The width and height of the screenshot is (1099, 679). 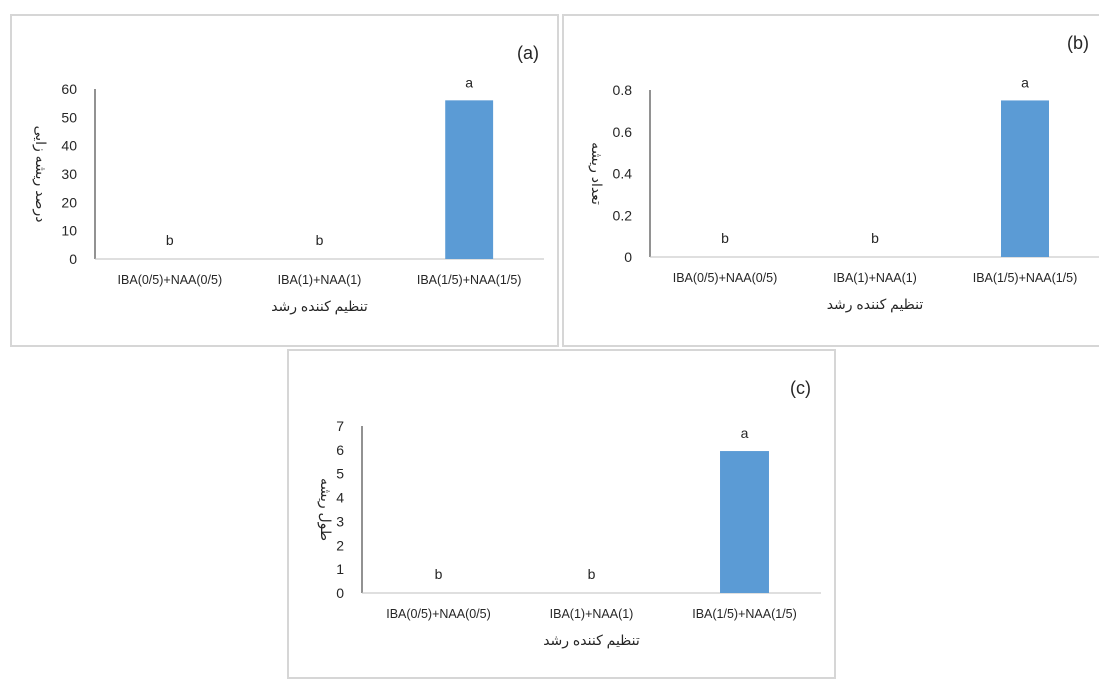 I want to click on x-tick-label-b-2: IBA(1/5)+NAA(1/5), so click(x=1025, y=278).